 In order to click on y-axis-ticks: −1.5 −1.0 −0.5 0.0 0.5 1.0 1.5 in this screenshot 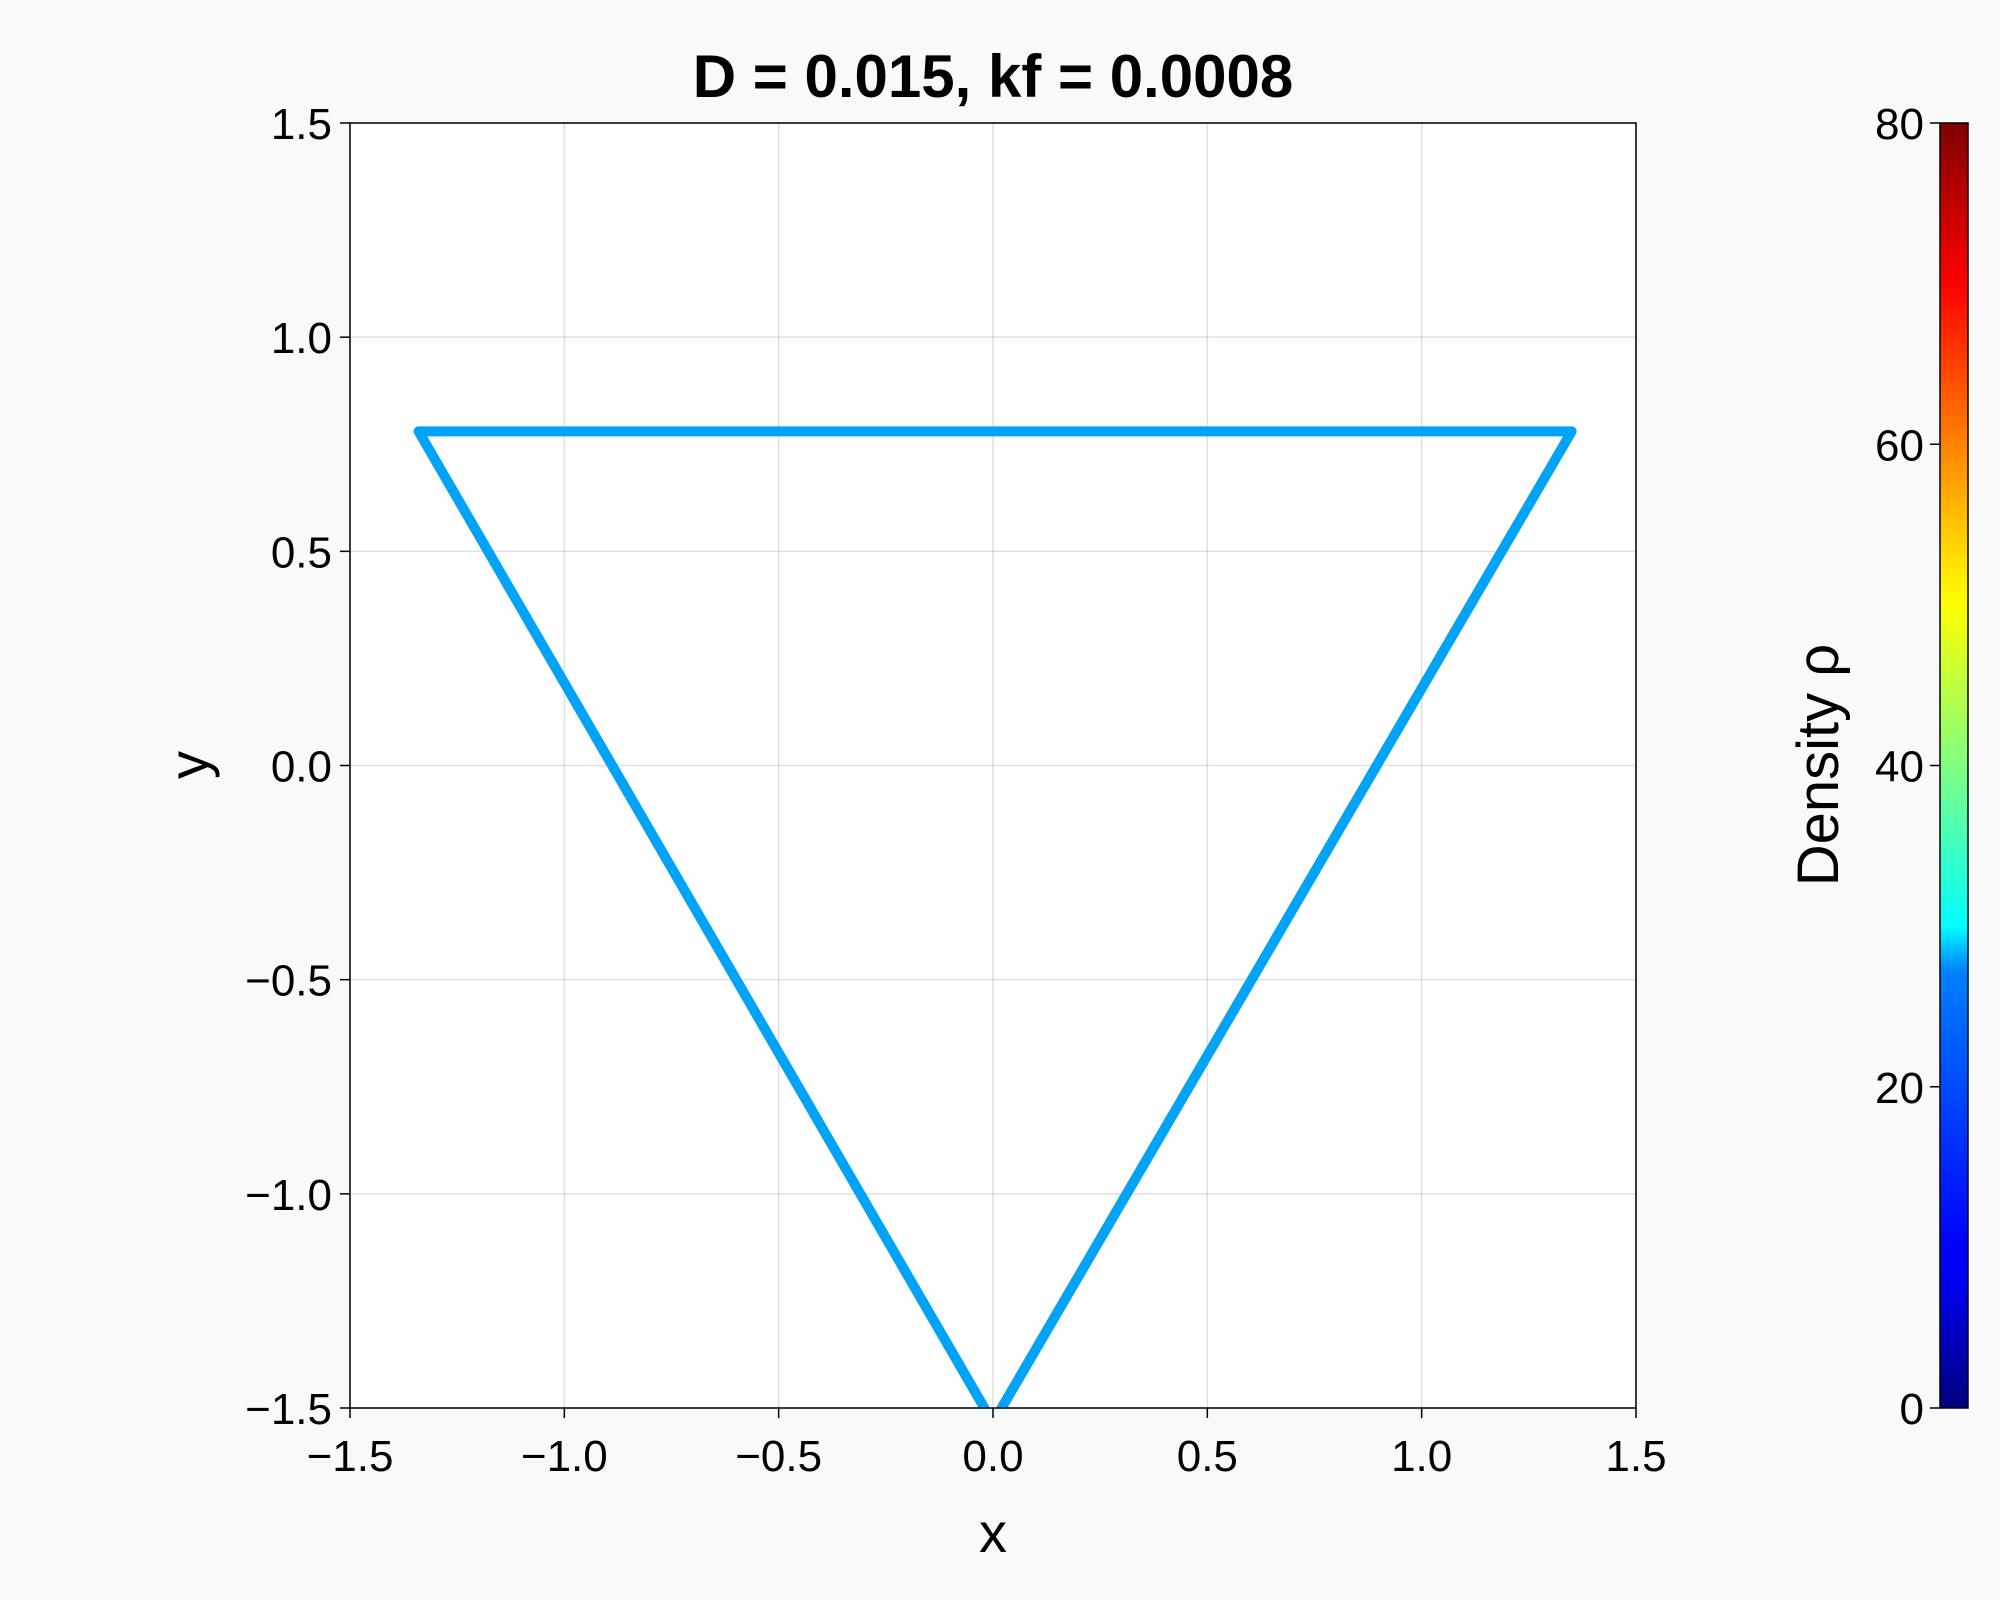, I will do `click(297, 767)`.